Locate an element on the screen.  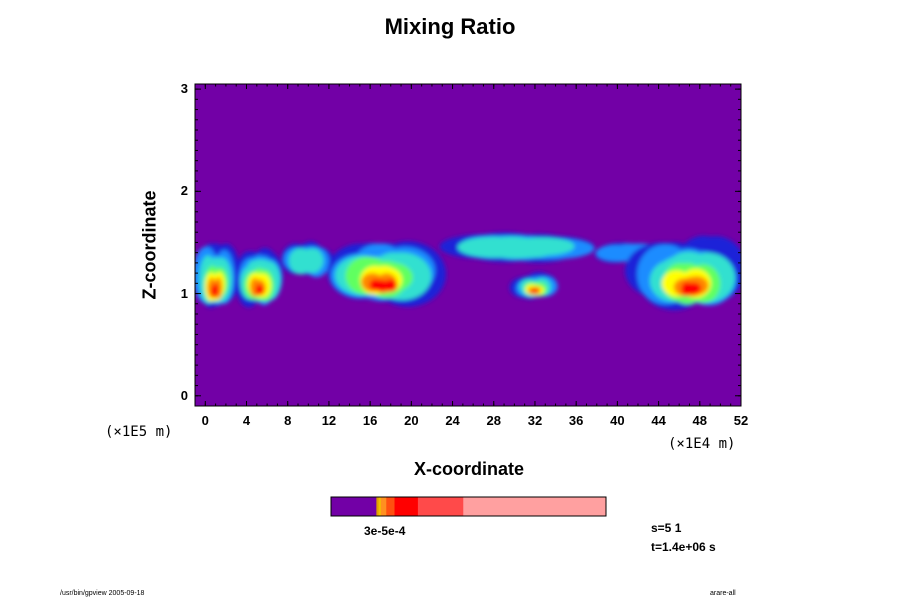
footer-right: arare-all is located at coordinates (723, 593).